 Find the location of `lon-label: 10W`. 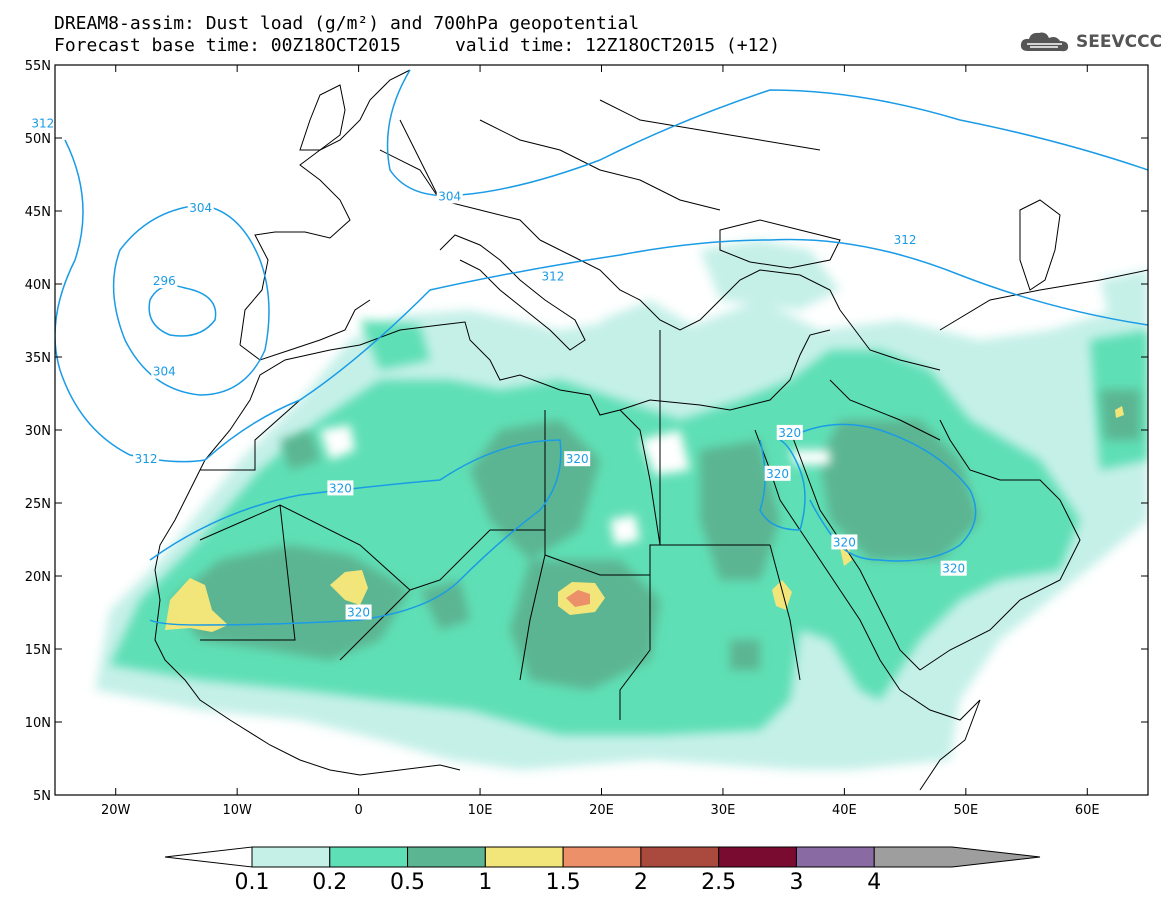

lon-label: 10W is located at coordinates (237, 810).